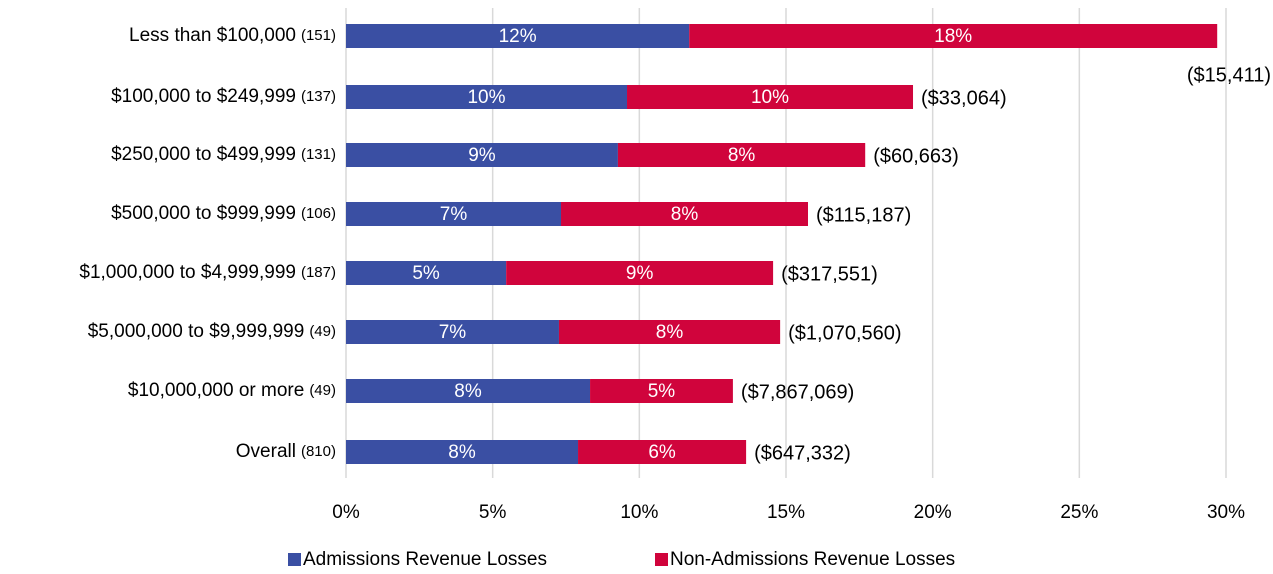 This screenshot has width=1273, height=574. What do you see at coordinates (187, 272) in the screenshot?
I see `category-name: $1,000,000 to $4,999,999` at bounding box center [187, 272].